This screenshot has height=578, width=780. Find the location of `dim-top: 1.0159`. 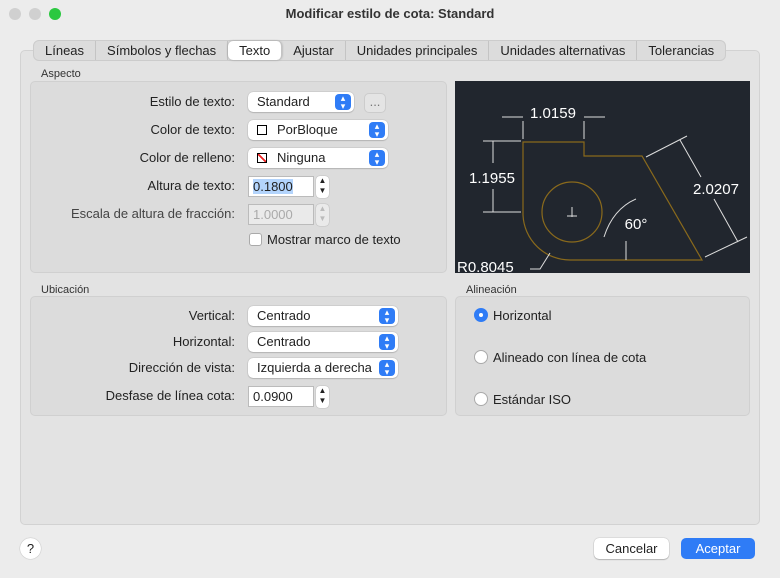

dim-top: 1.0159 is located at coordinates (553, 113).